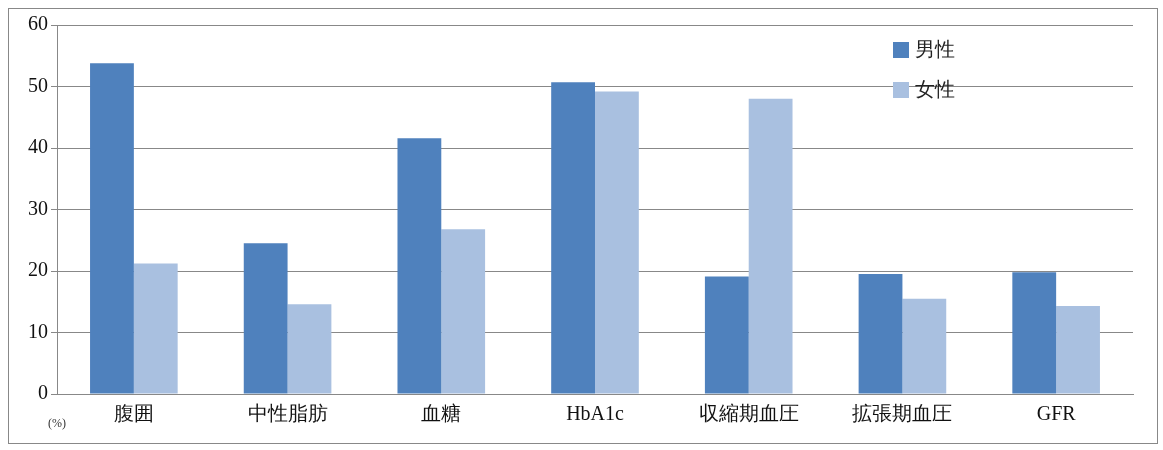  What do you see at coordinates (43, 392) in the screenshot?
I see `y-tick-label: 0` at bounding box center [43, 392].